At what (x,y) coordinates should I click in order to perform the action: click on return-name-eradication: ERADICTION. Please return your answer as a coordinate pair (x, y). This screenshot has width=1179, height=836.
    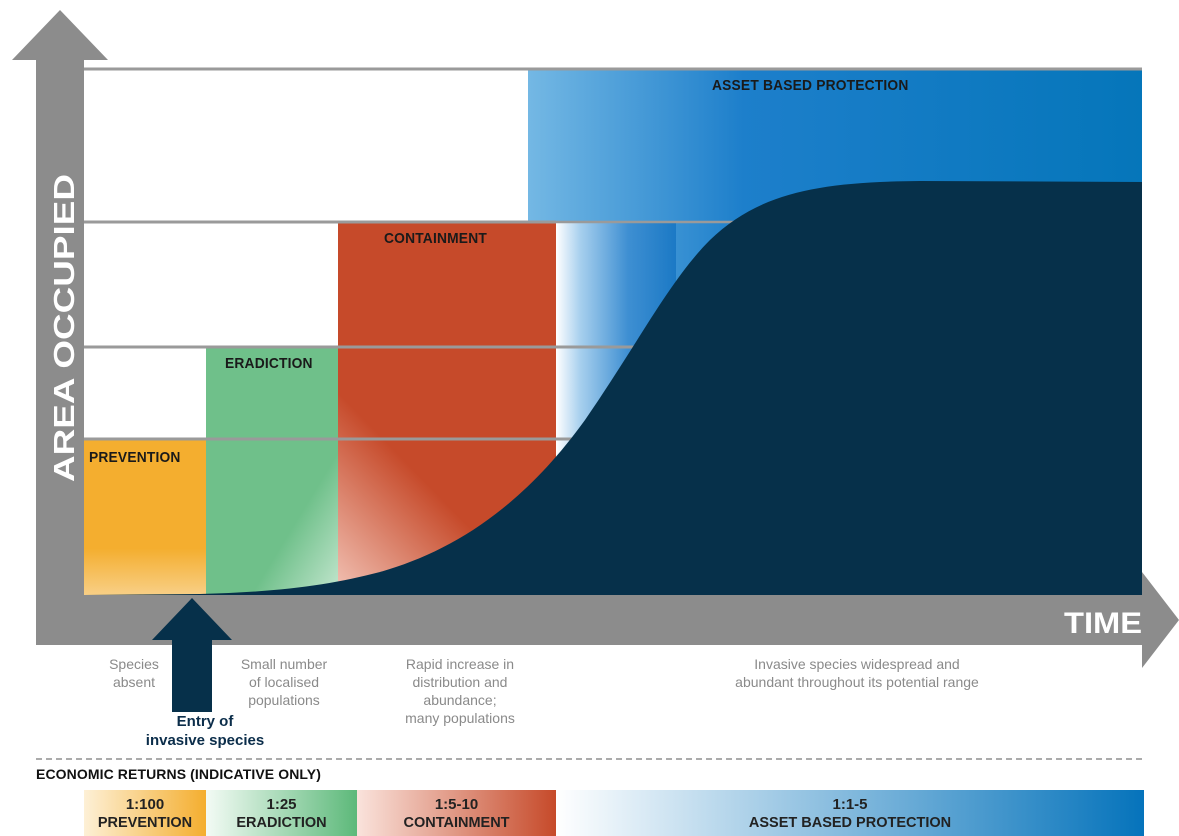
    Looking at the image, I should click on (281, 823).